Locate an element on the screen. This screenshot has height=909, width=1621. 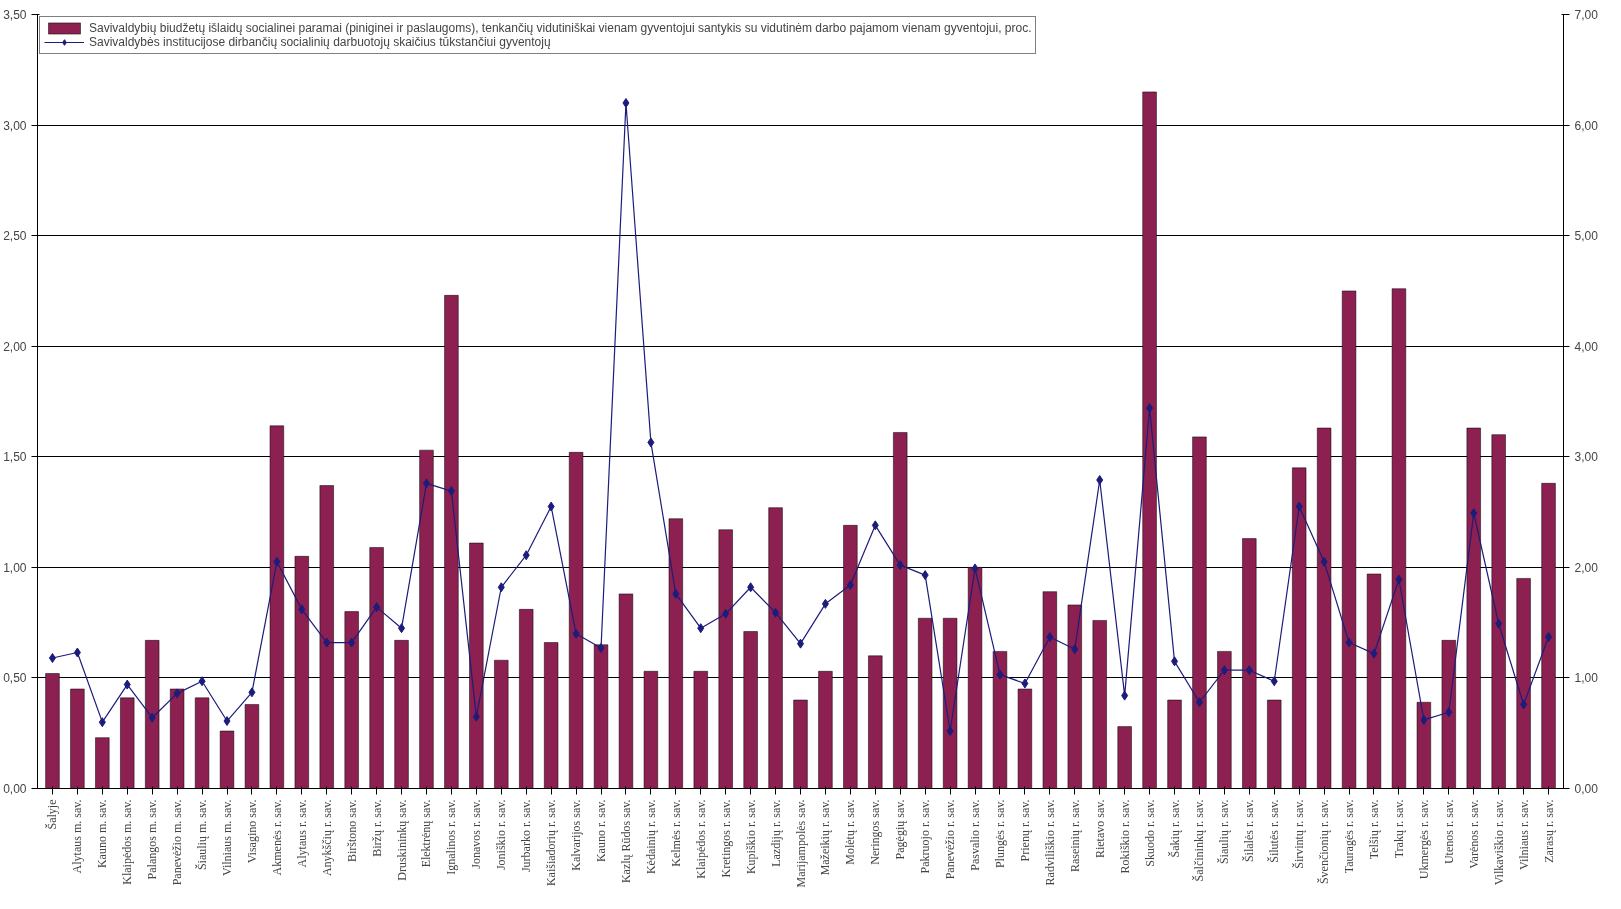
y2-tick-label: 3,00 is located at coordinates (1586, 457).